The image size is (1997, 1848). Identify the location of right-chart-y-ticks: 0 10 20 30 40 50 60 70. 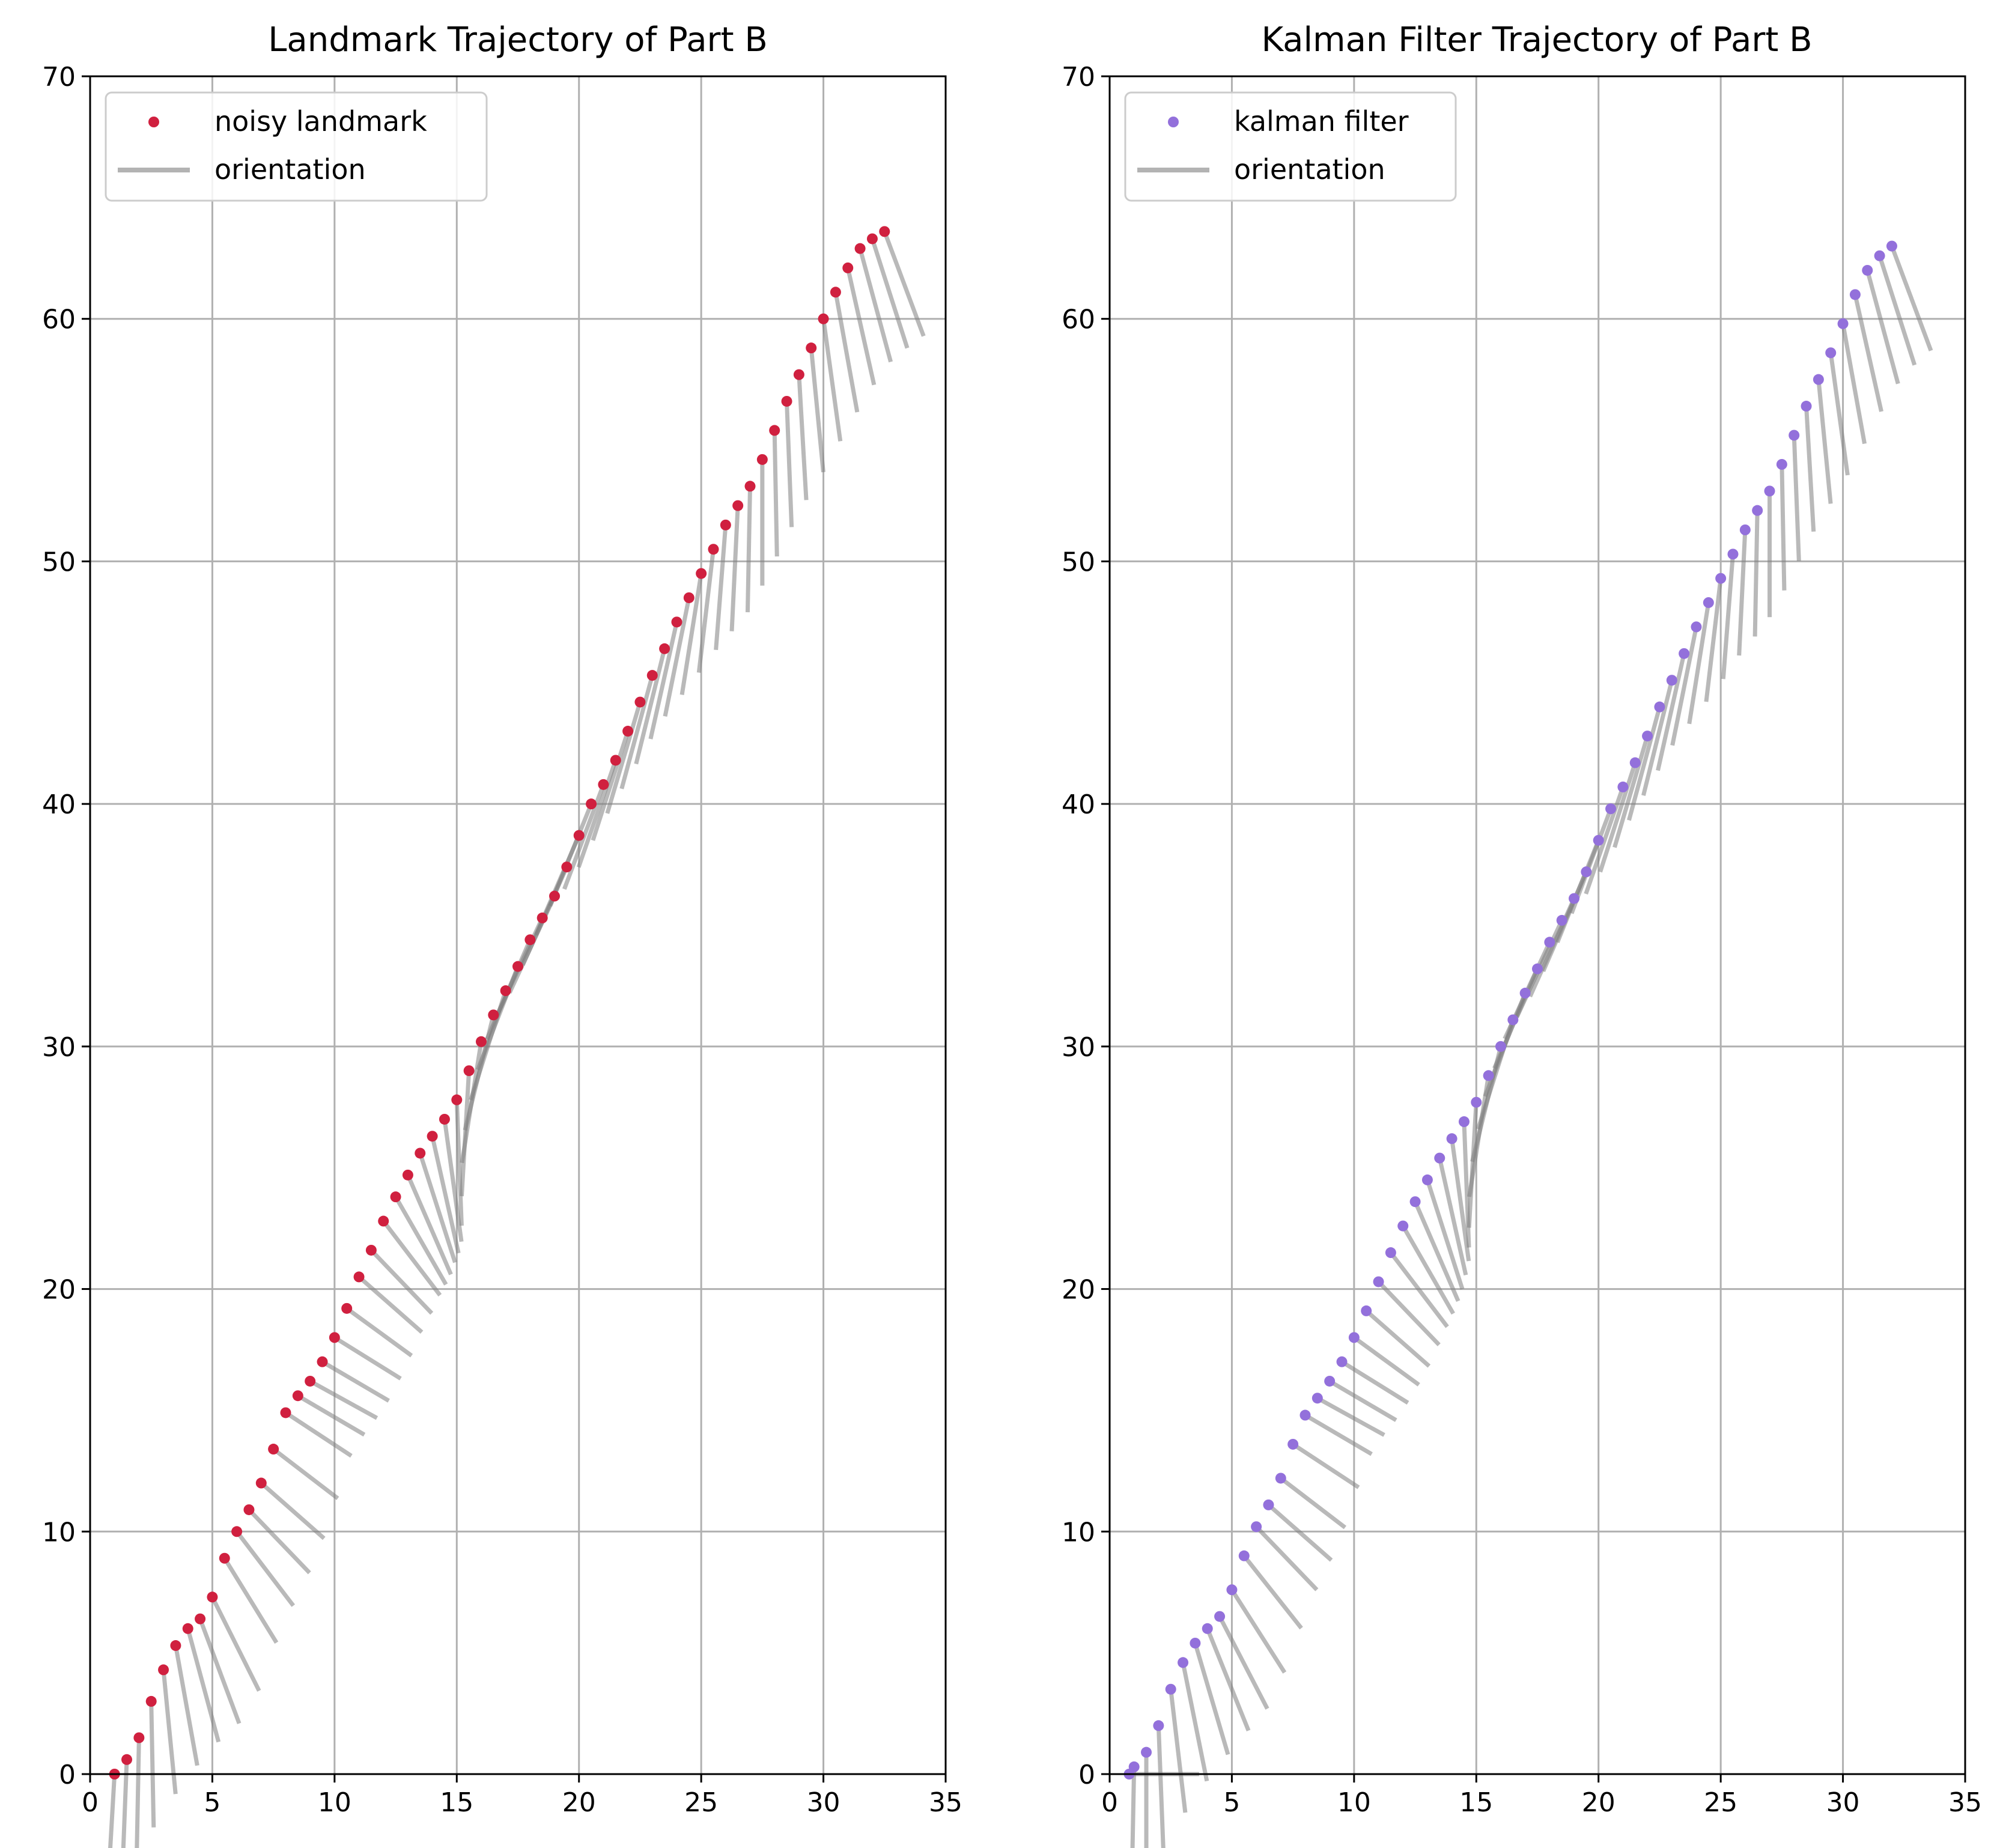
(1086, 926).